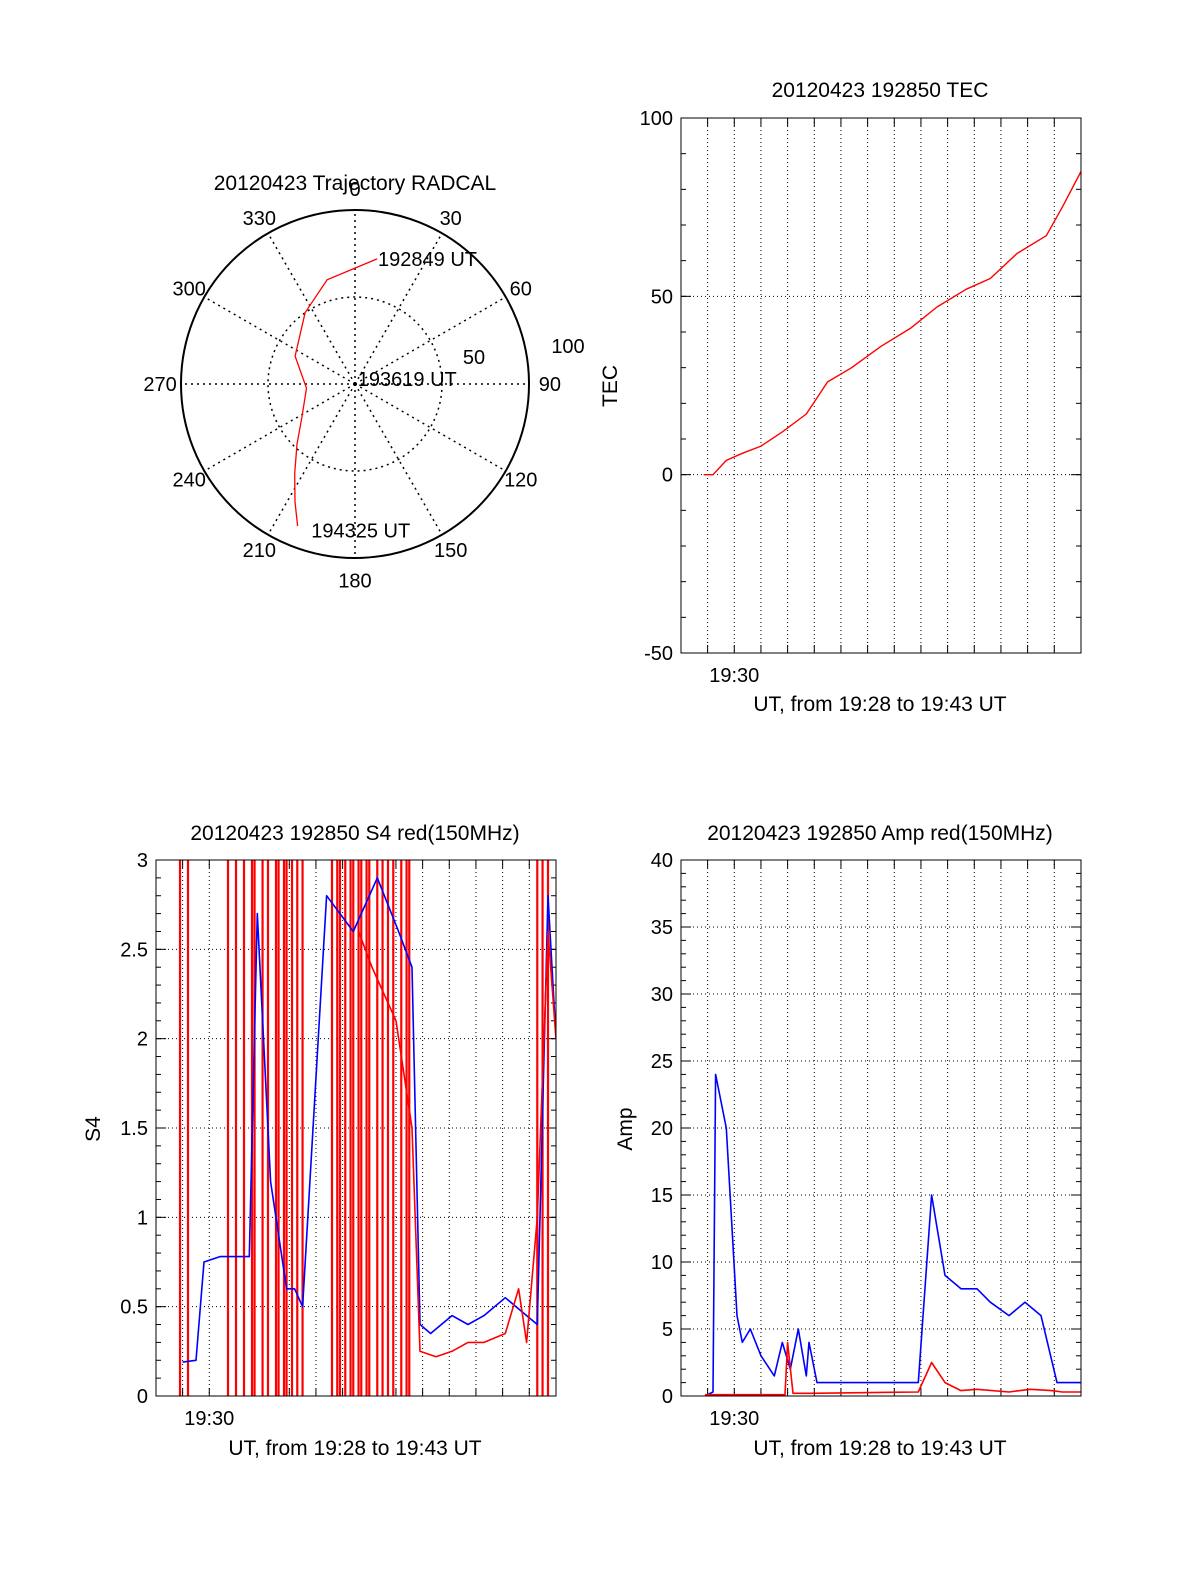 Image resolution: width=1200 pixels, height=1575 pixels. Describe the element at coordinates (189, 481) in the screenshot. I see `polar-angle-label: 240` at that location.